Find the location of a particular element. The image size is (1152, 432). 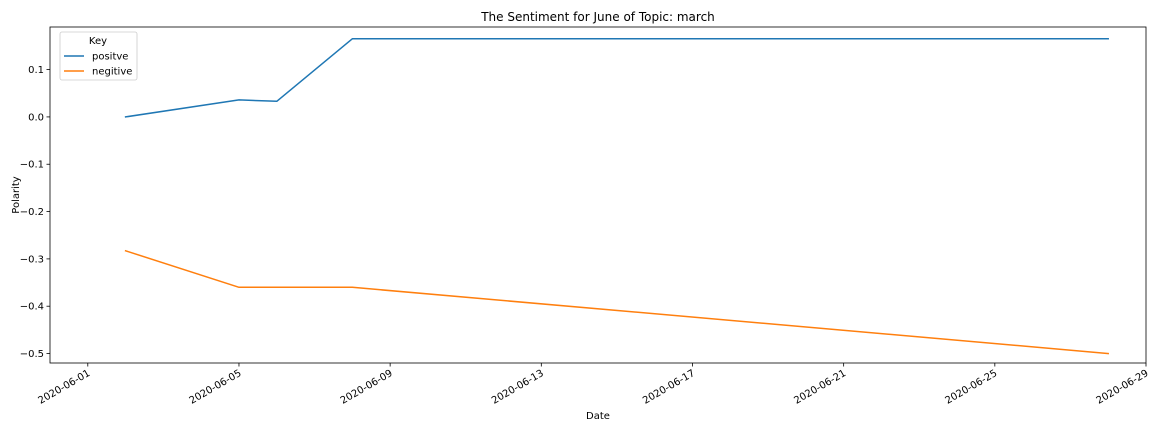

chart-title: The Sentiment for June of Topic: march is located at coordinates (597, 17).